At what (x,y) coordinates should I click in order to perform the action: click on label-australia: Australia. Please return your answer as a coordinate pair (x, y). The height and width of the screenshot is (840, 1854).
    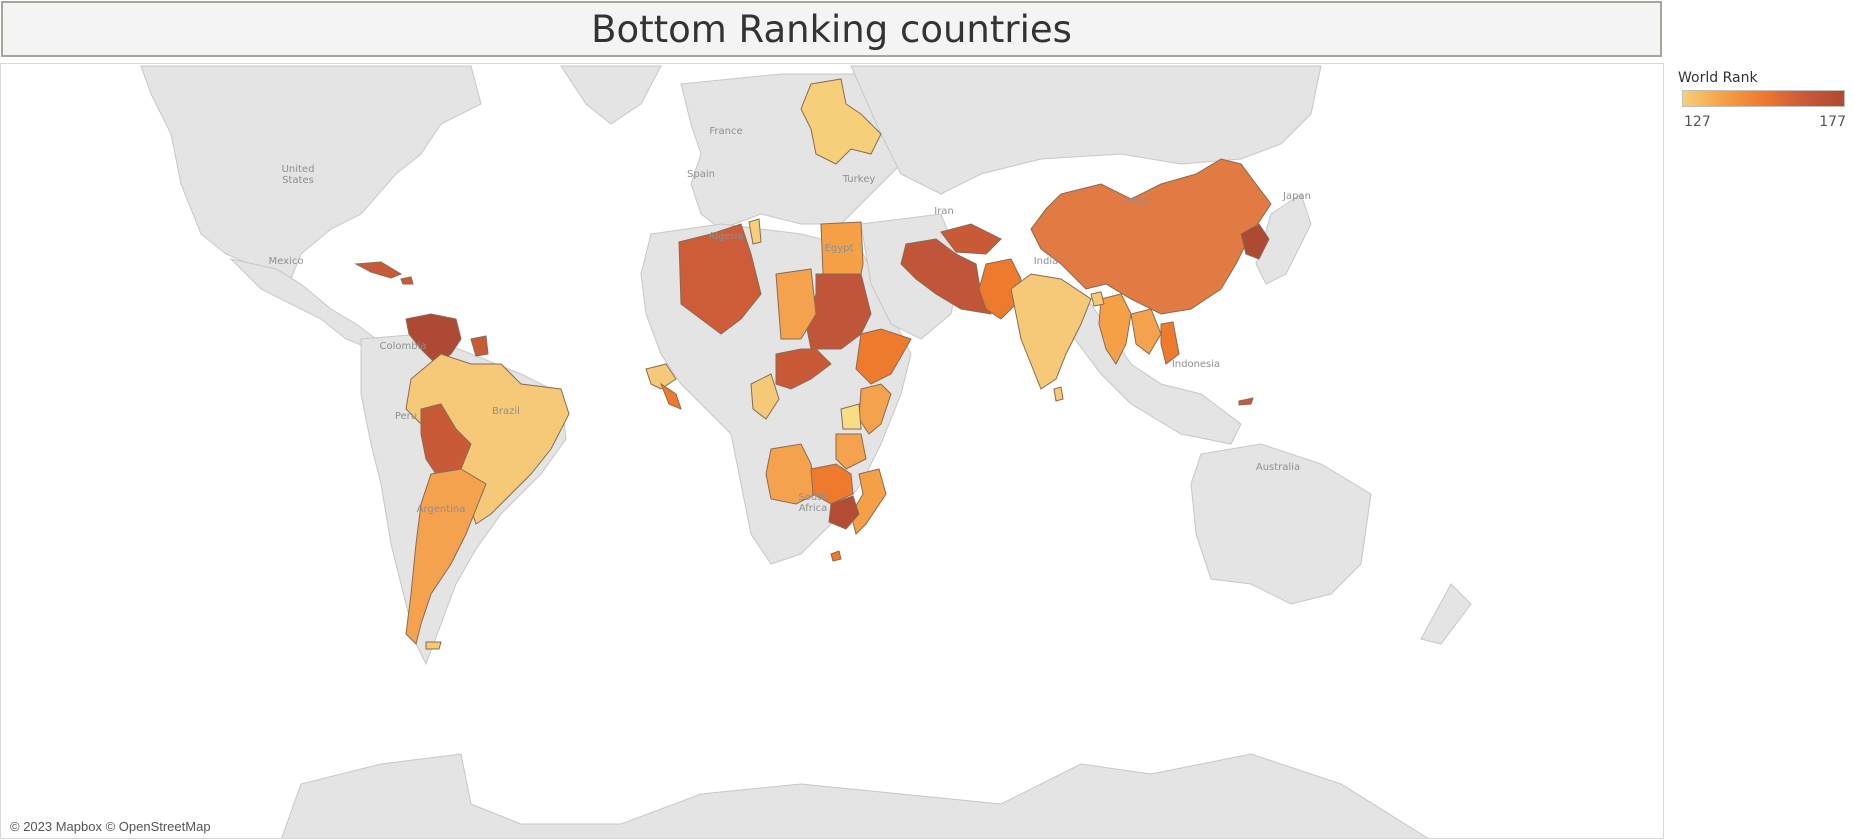
    Looking at the image, I should click on (1278, 467).